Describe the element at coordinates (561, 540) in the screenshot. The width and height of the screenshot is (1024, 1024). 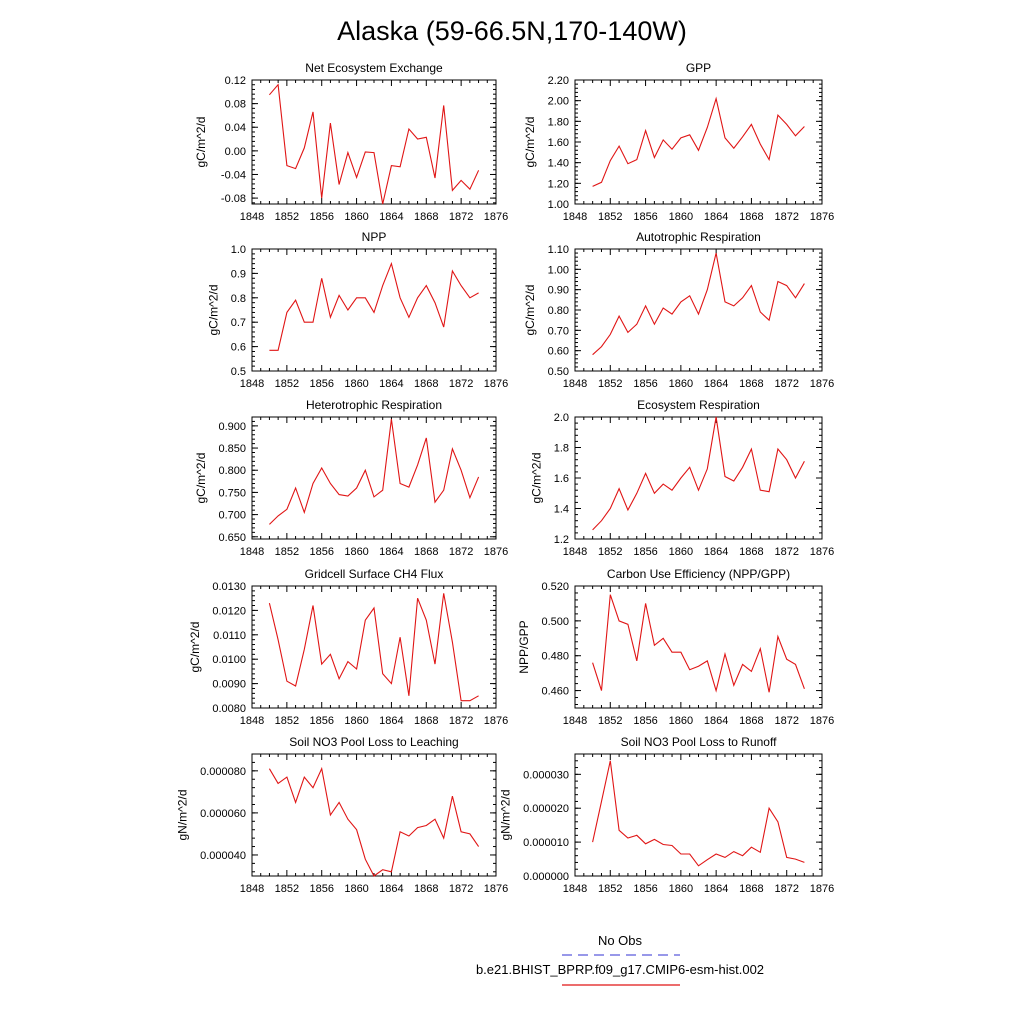
I see `y-tick-label: 1.2` at that location.